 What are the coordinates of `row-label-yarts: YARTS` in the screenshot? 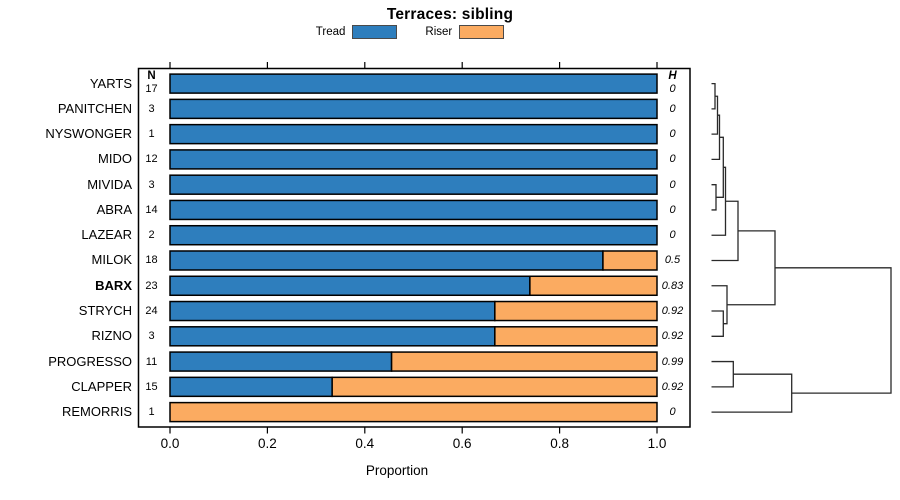 It's located at (110, 83).